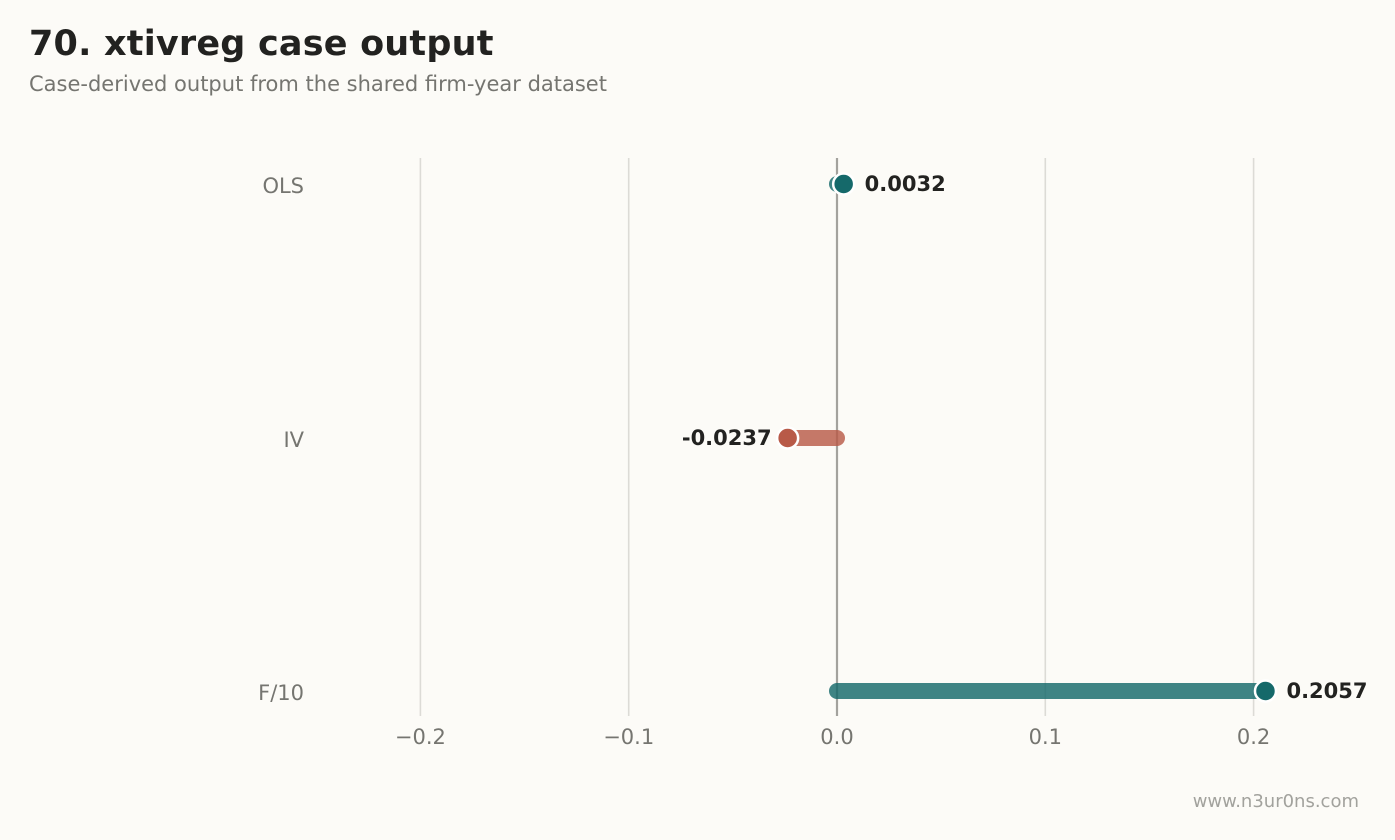  I want to click on category-label: IV, so click(293, 440).